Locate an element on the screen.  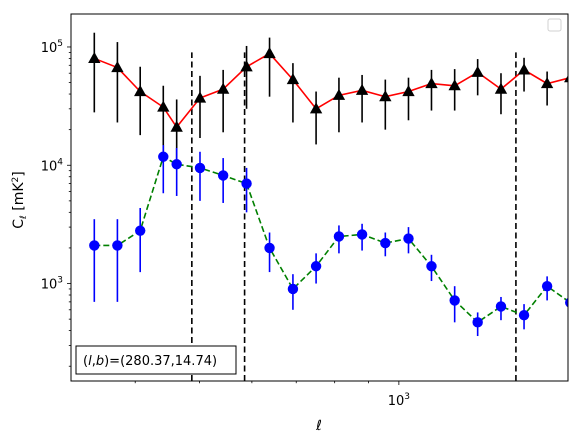
legend-box is located at coordinates (554, 25).